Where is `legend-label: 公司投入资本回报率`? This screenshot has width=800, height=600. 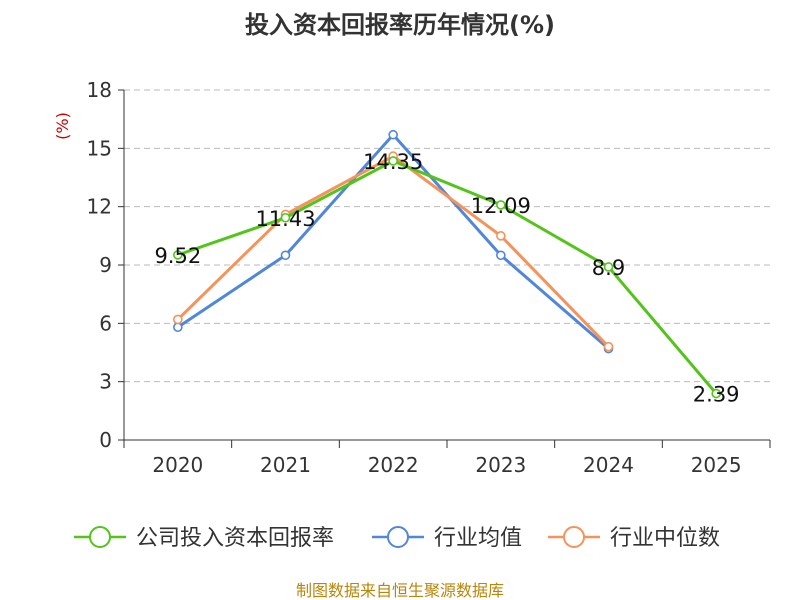
legend-label: 公司投入资本回报率 is located at coordinates (235, 538).